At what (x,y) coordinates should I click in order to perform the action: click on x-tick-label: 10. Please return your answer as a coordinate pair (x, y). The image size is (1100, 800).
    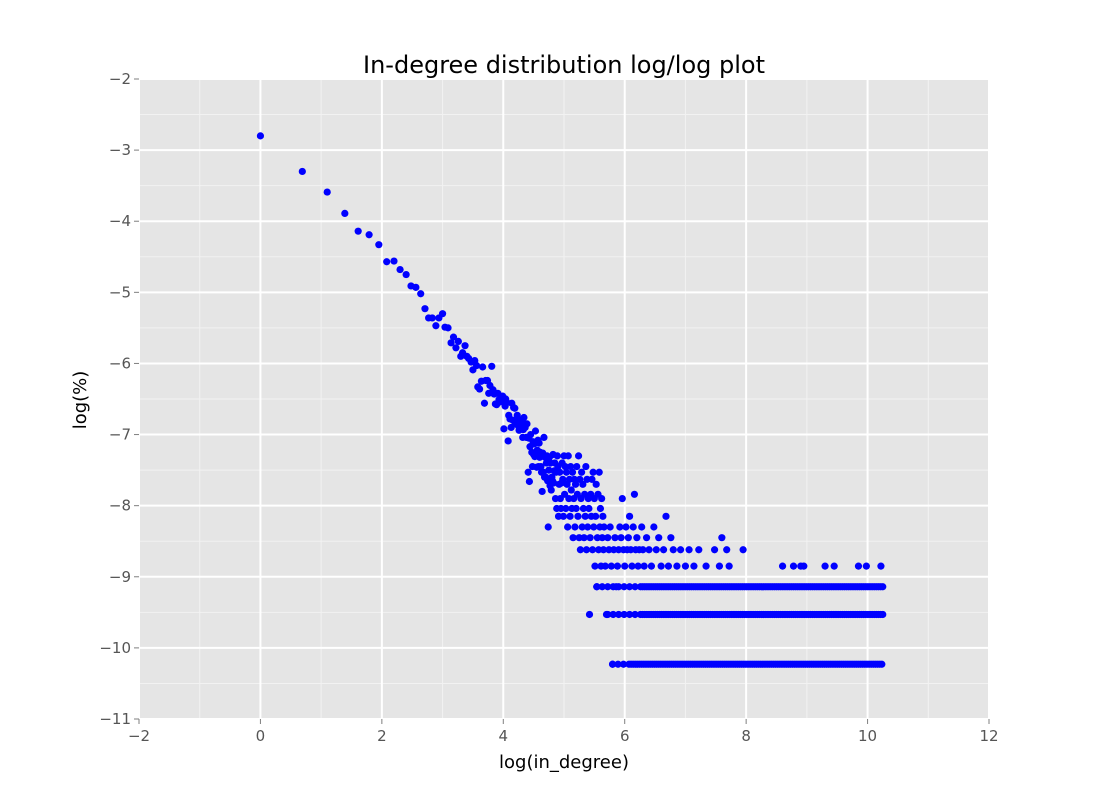
    Looking at the image, I should click on (867, 736).